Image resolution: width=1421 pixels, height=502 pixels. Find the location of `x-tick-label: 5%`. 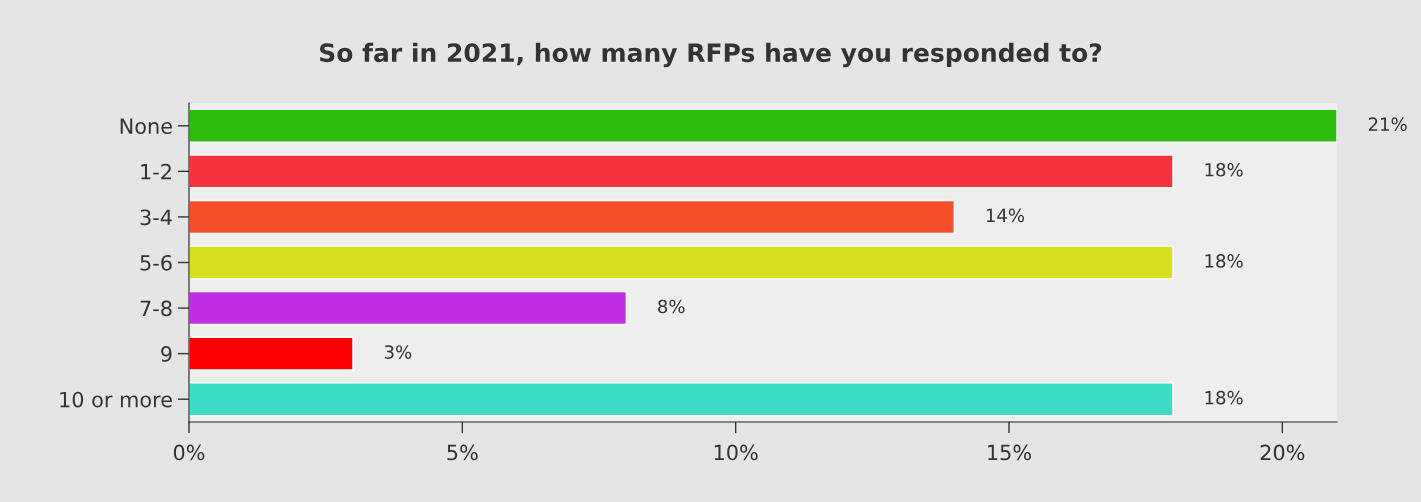

x-tick-label: 5% is located at coordinates (462, 452).